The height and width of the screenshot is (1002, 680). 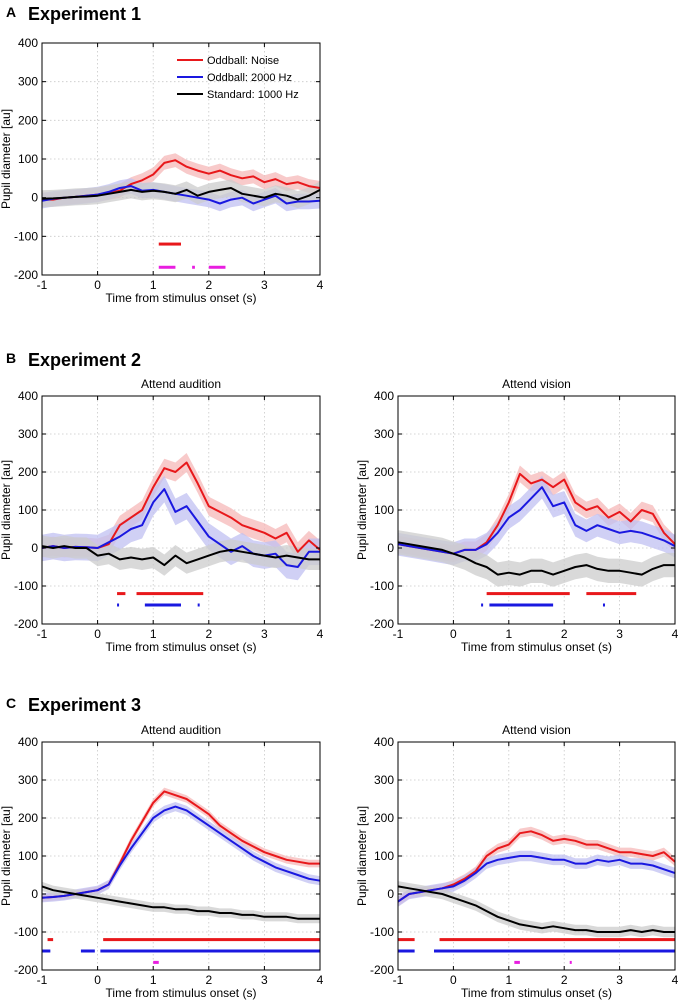 I want to click on legend-label-hz2000: Oddball: 2000 Hz, so click(x=249, y=78).